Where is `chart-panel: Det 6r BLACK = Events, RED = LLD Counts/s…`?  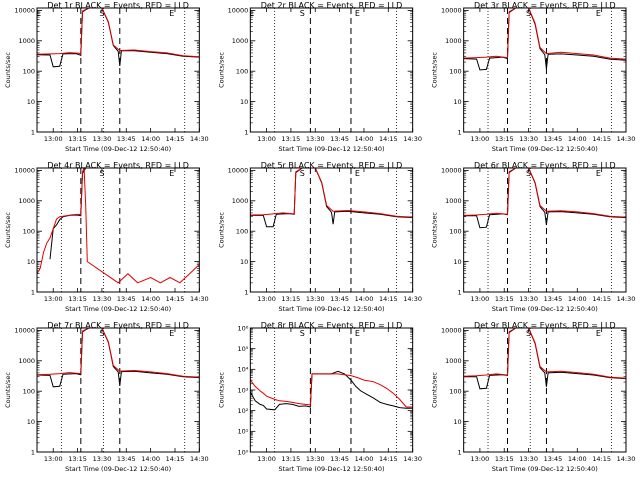
chart-panel: Det 6r BLACK = Events, RED = LLD Counts/s… is located at coordinates (533, 237).